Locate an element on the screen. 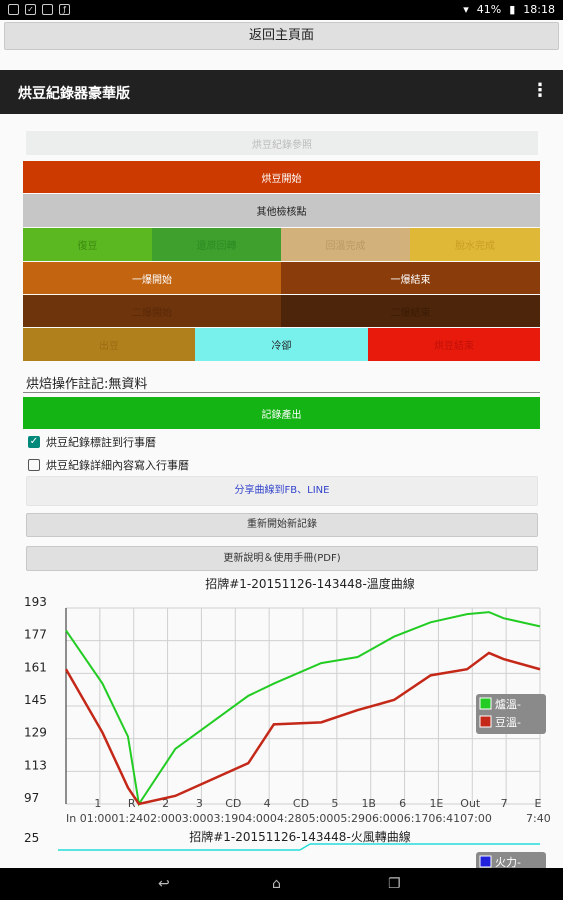 The height and width of the screenshot is (900, 563). status-bar: ✓ ƒ ▾ 41% ▮ 18:18 is located at coordinates (281, 10).